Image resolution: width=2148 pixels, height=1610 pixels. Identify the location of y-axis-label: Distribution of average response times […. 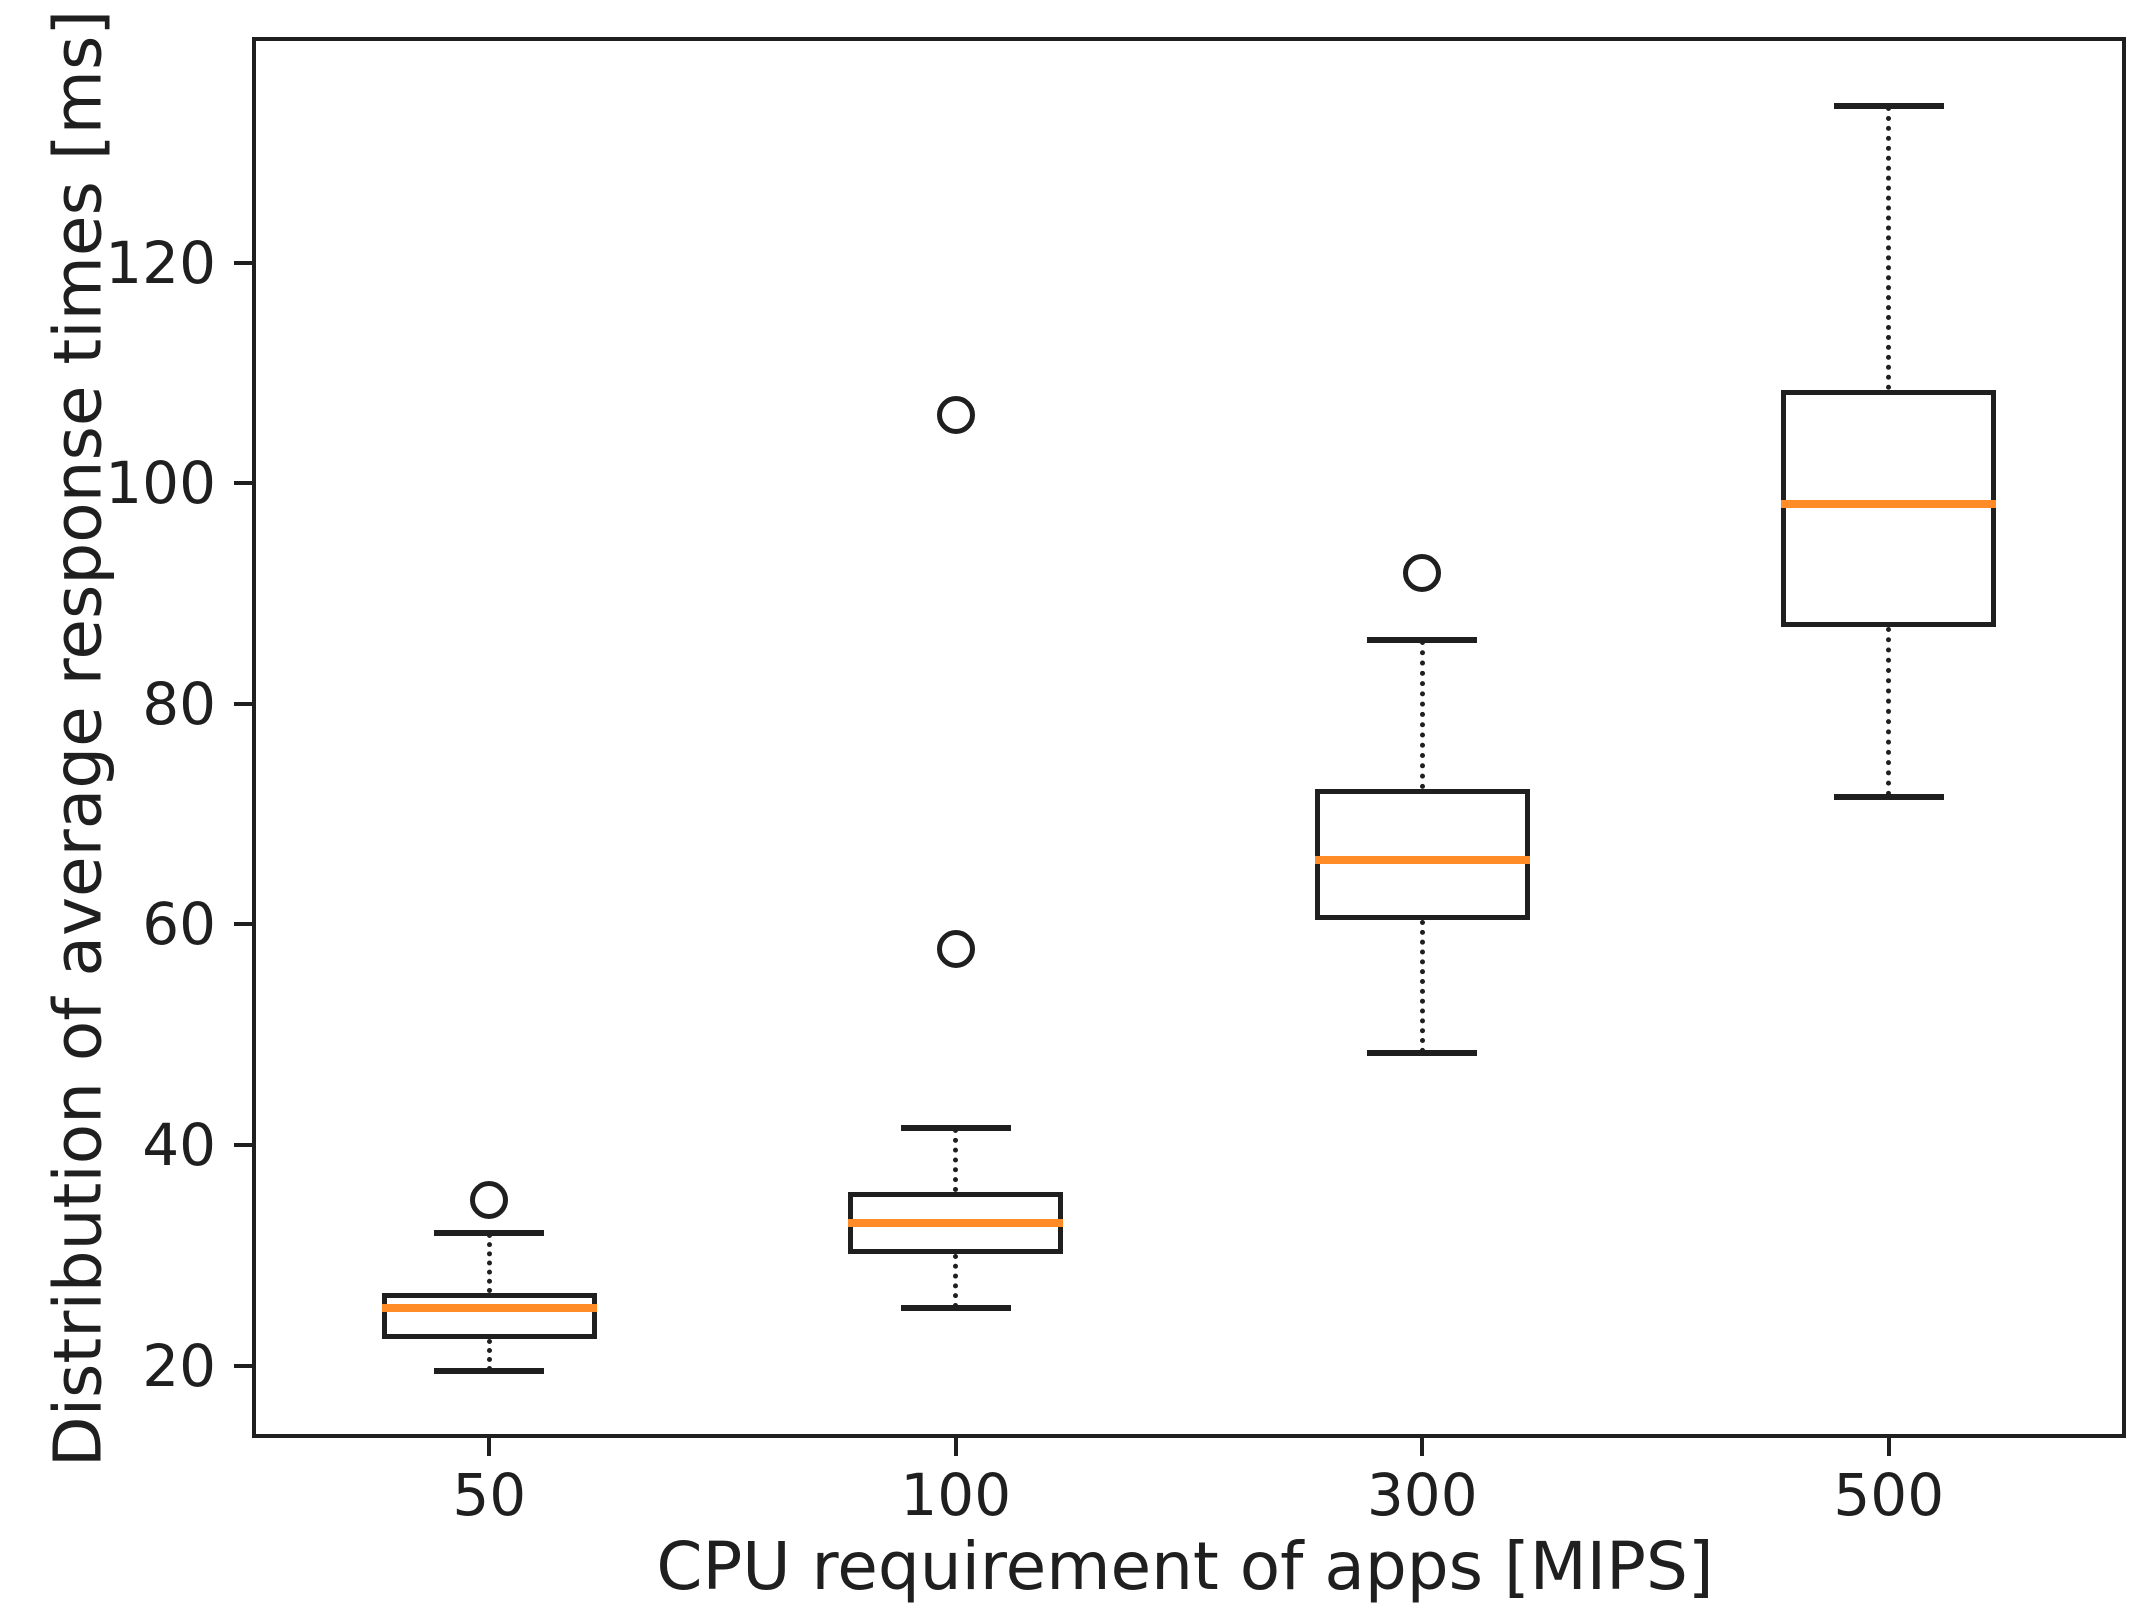
(78, 738).